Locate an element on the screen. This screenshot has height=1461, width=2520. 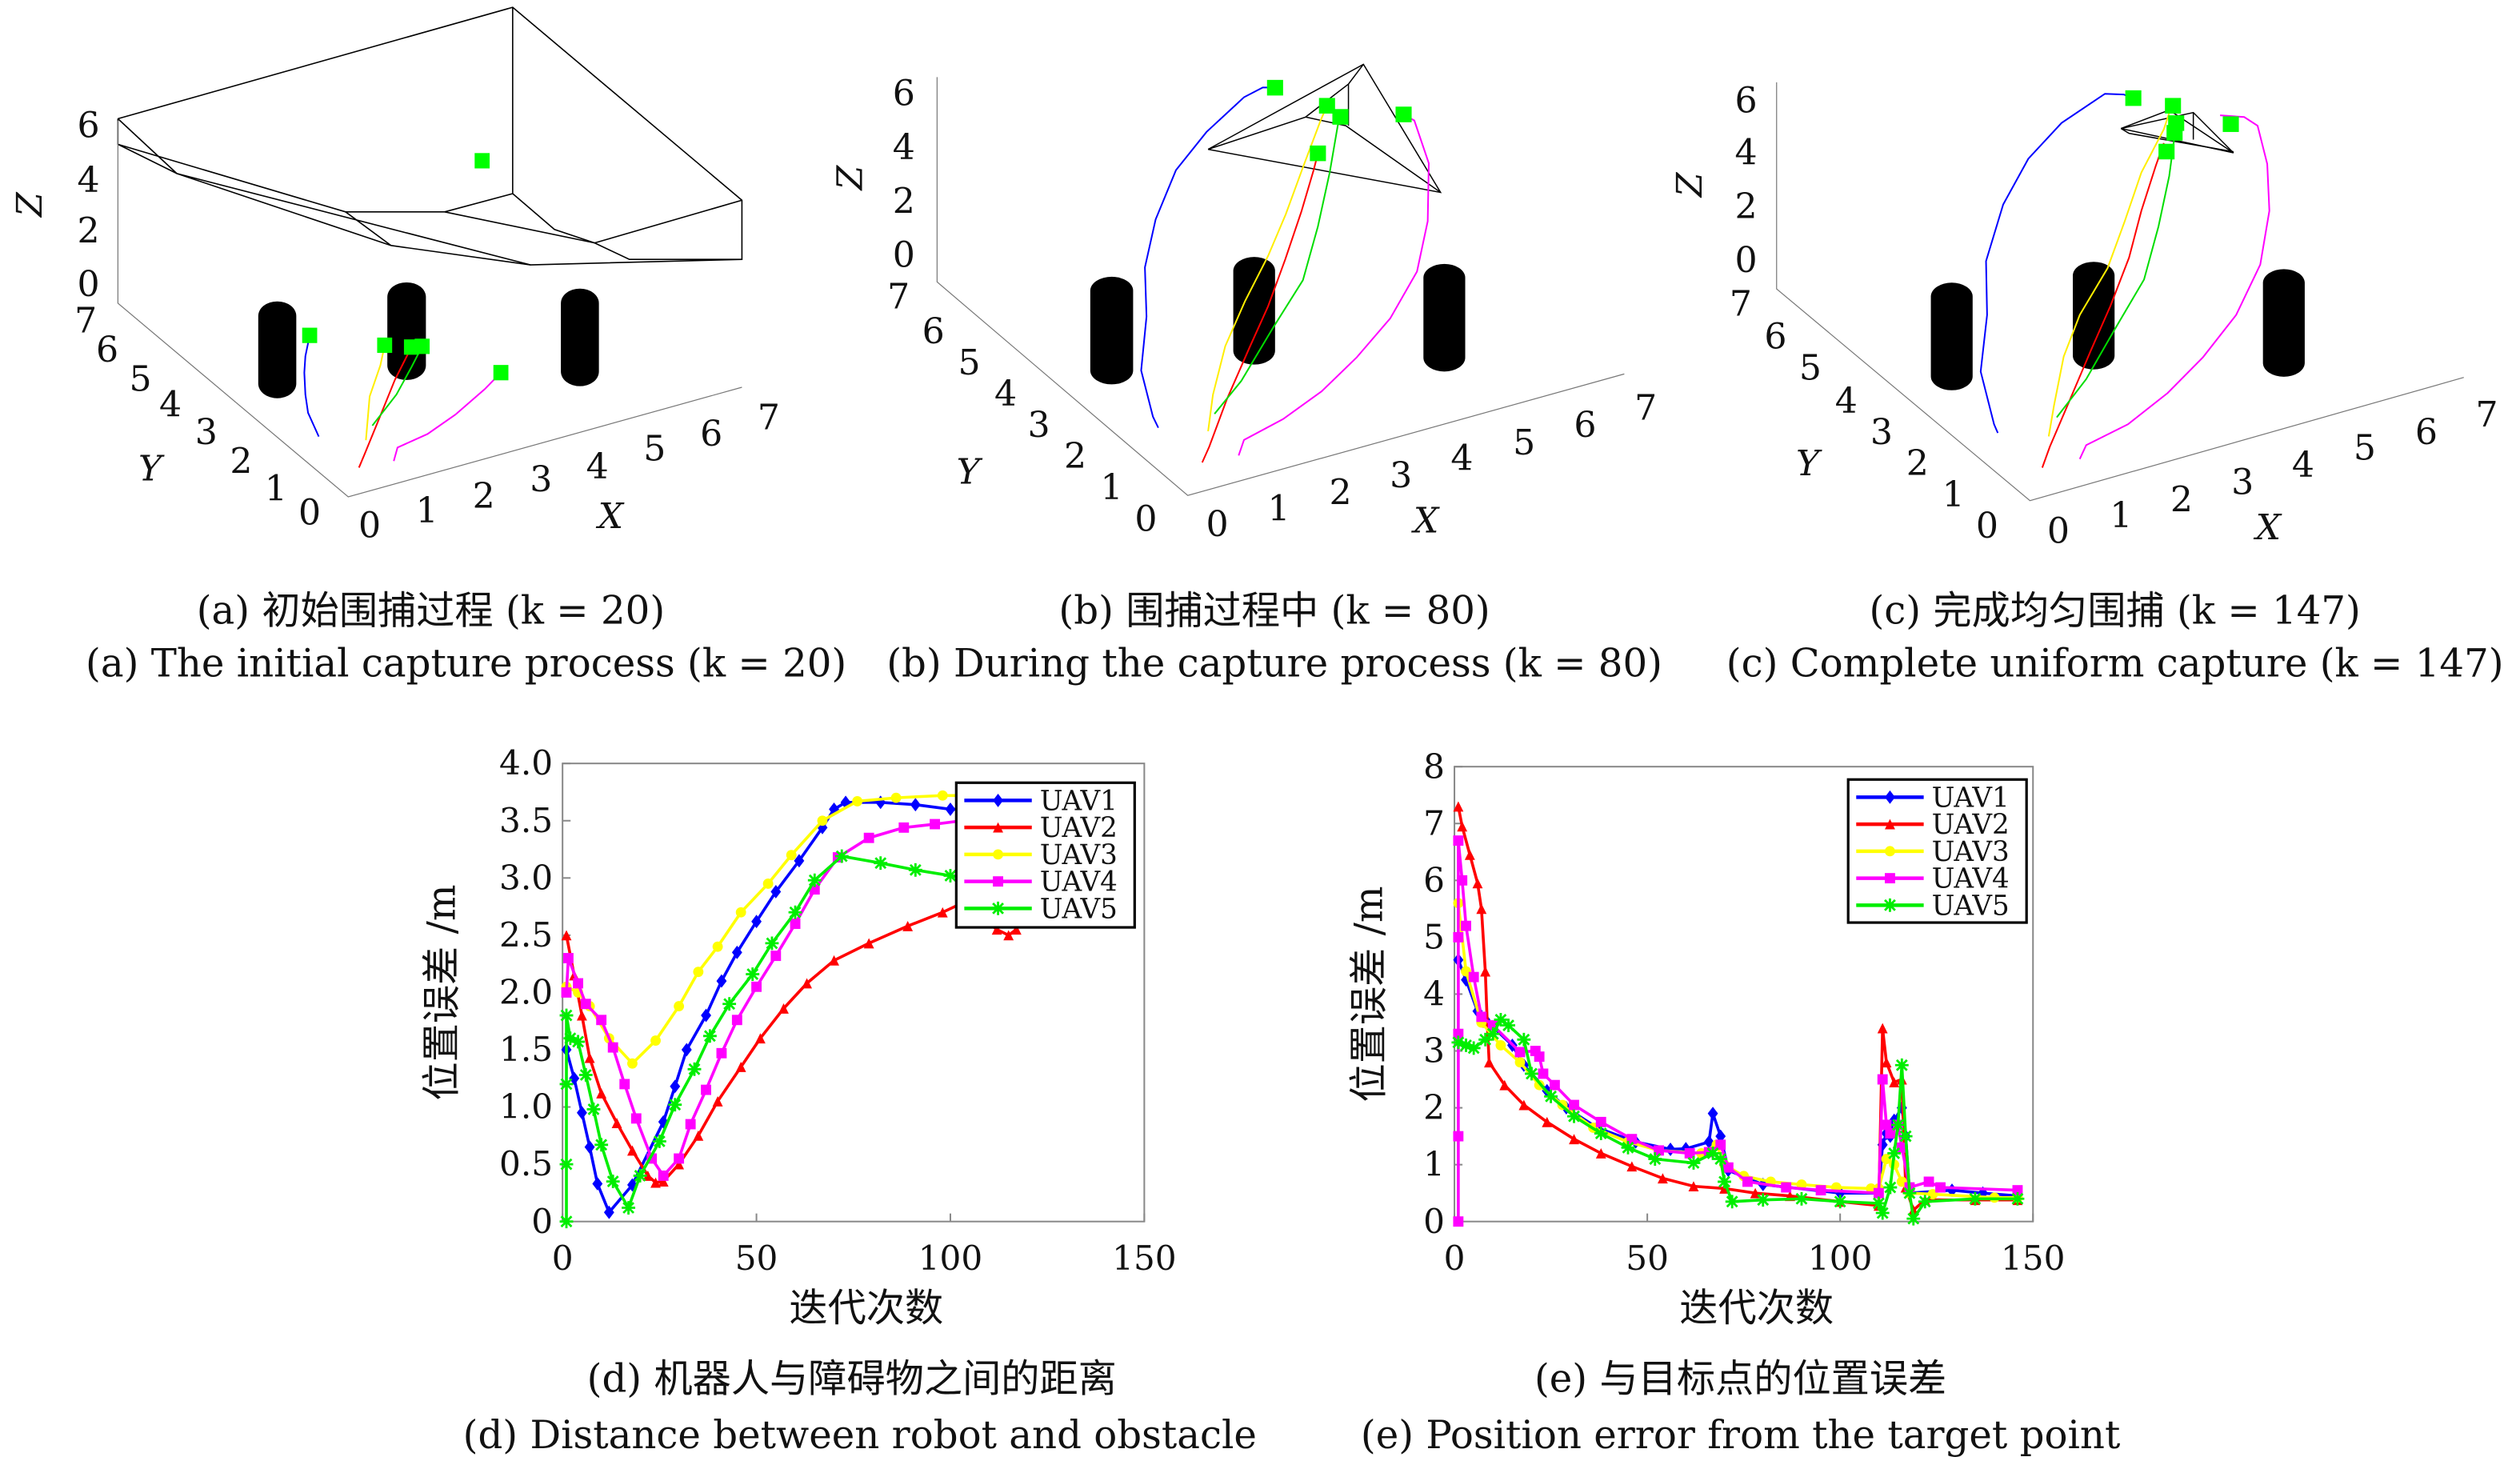
trajectory-uav3 is located at coordinates (2110, 270).